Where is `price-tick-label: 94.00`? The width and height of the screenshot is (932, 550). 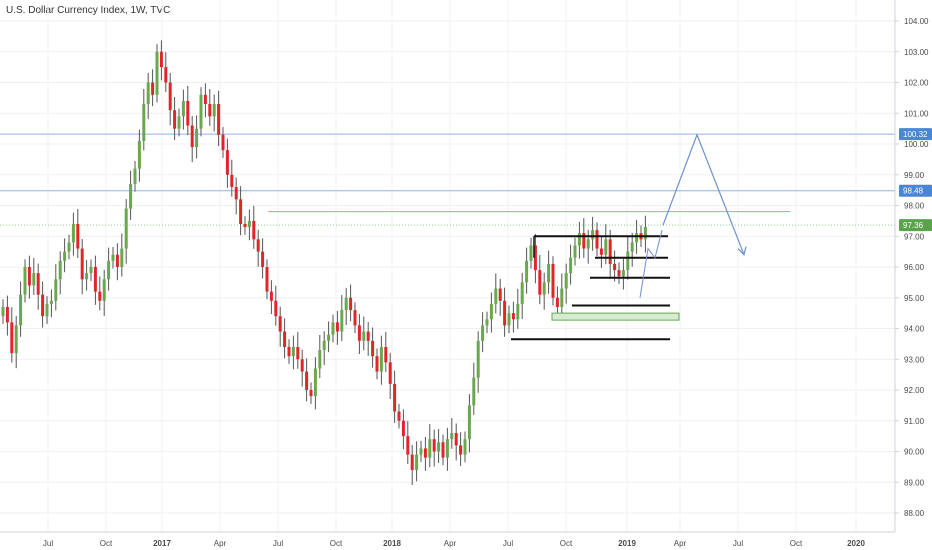 price-tick-label: 94.00 is located at coordinates (914, 329).